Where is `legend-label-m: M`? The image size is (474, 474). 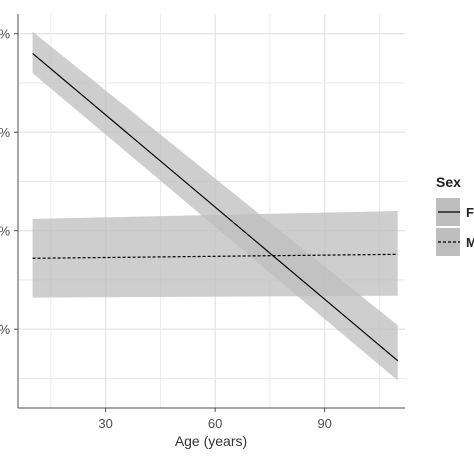
legend-label-m: M is located at coordinates (470, 242).